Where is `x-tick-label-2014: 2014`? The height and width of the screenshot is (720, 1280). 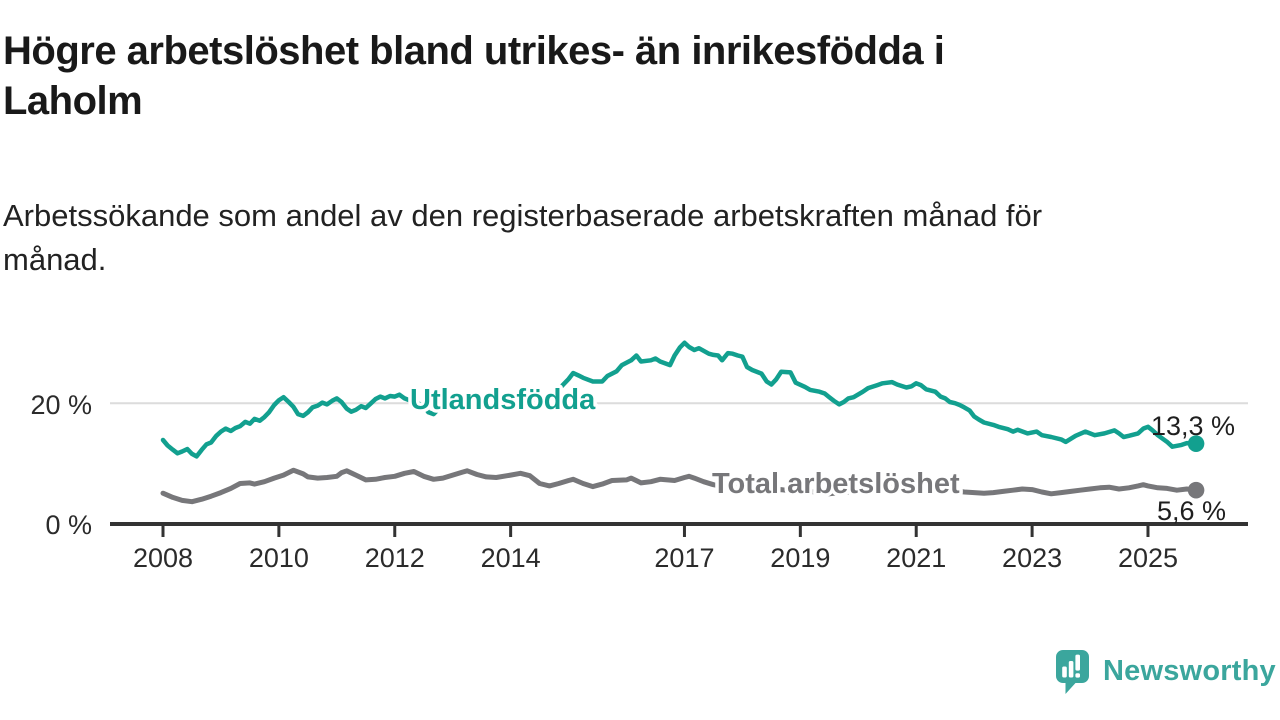 x-tick-label-2014: 2014 is located at coordinates (511, 558).